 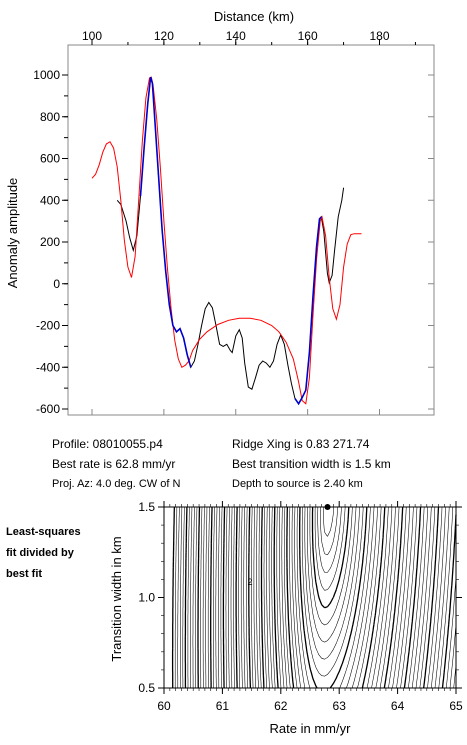 I want to click on y-tick-label: 1000, so click(x=46, y=75).